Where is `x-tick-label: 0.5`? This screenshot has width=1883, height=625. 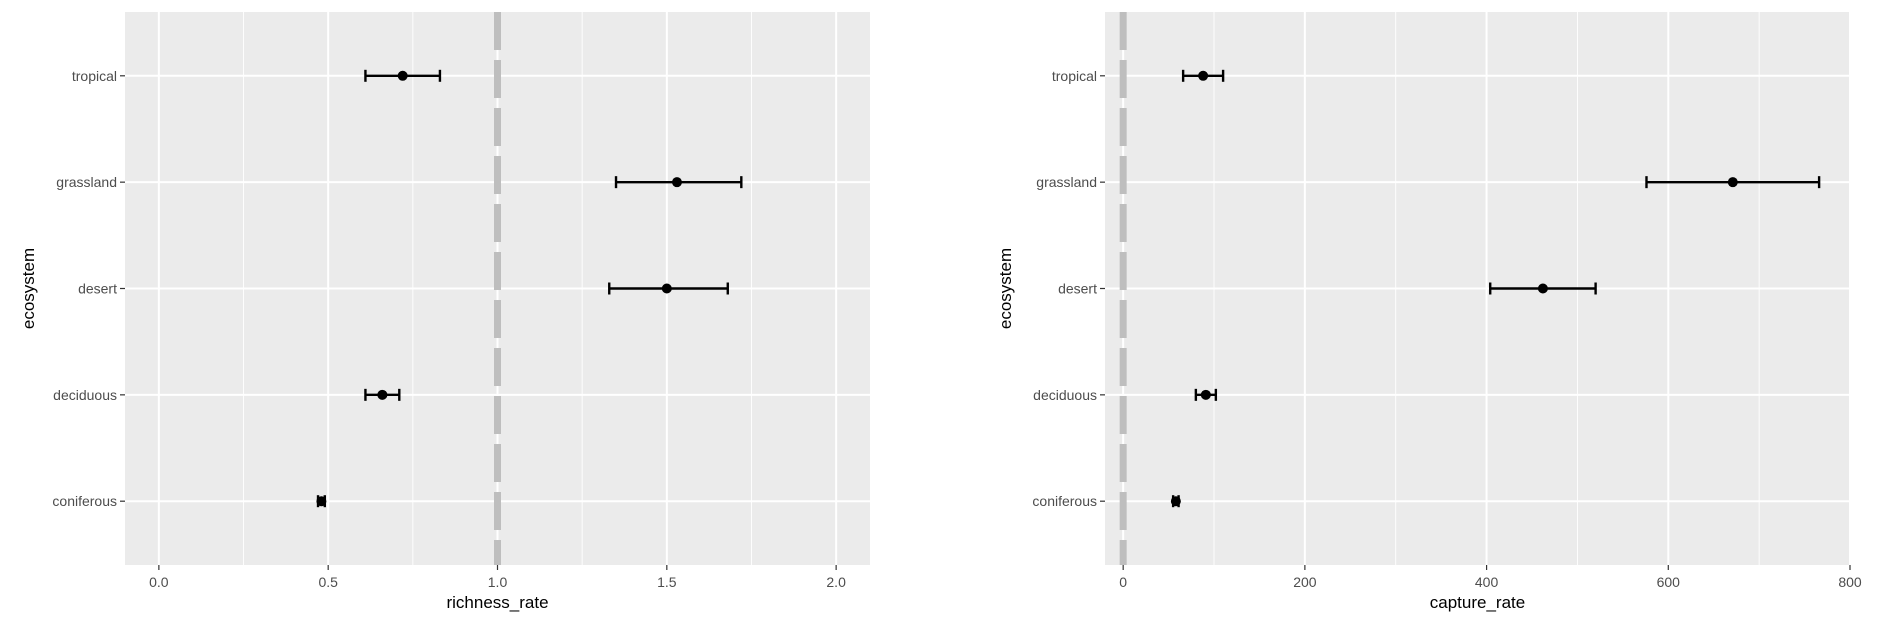 x-tick-label: 0.5 is located at coordinates (328, 582).